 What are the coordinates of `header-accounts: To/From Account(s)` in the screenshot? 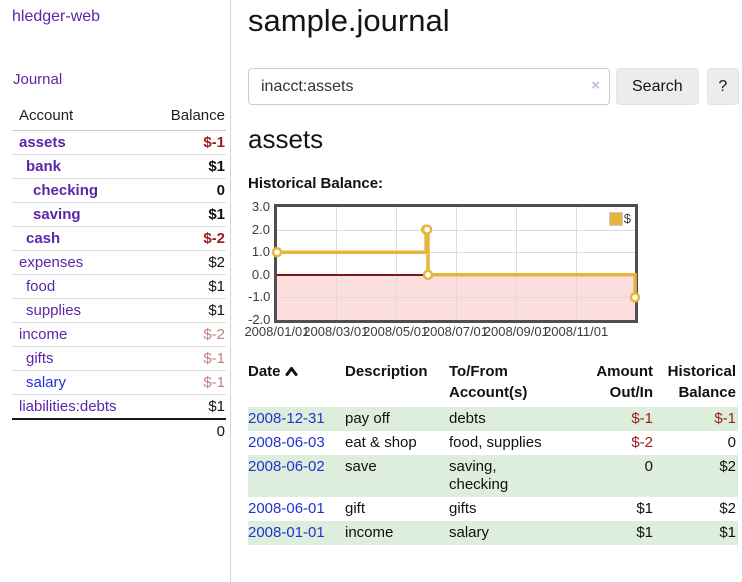 It's located at (488, 382).